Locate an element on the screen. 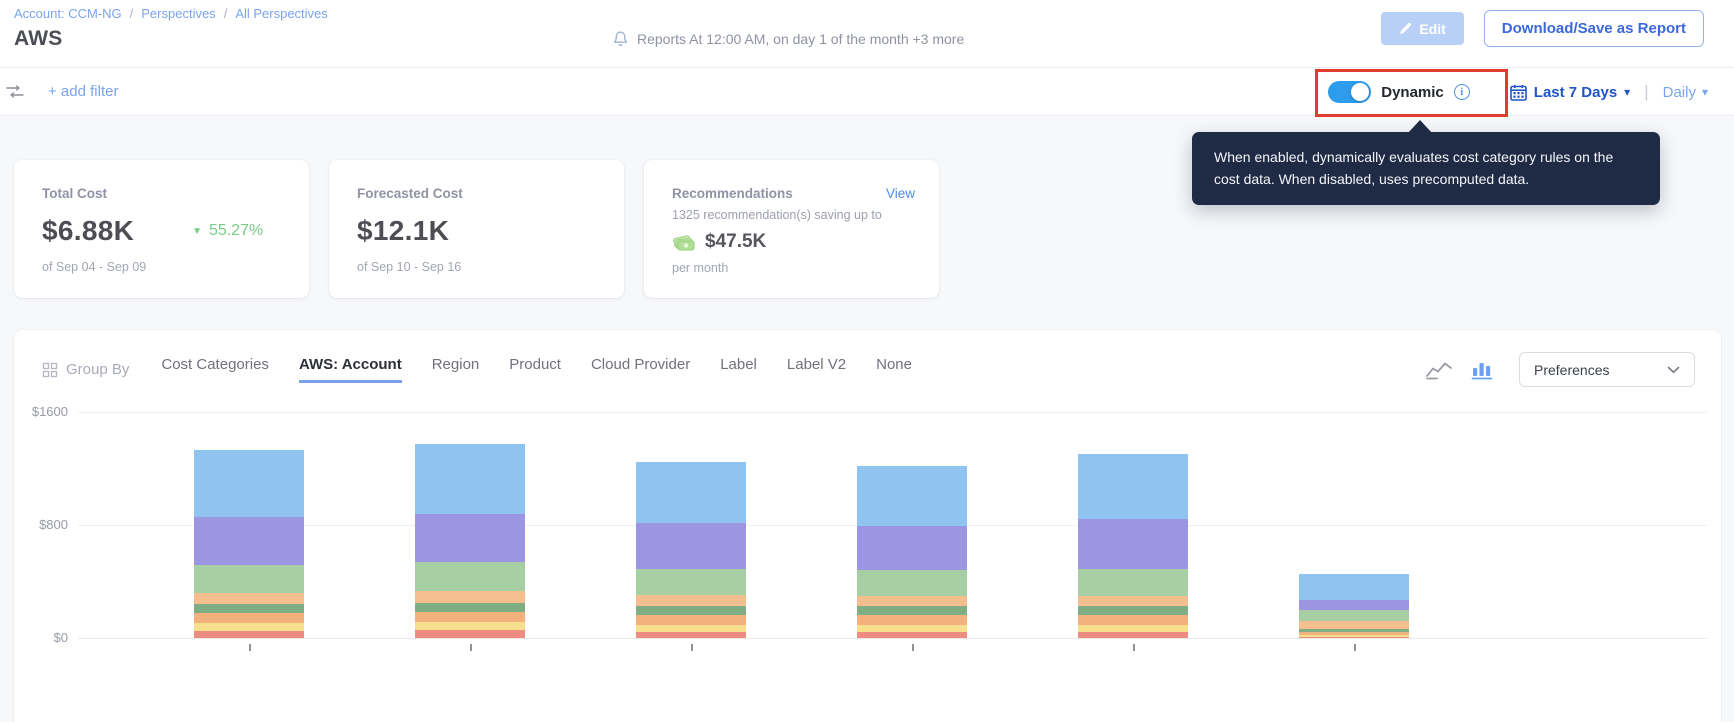 This screenshot has width=1734, height=722. filter-bar: + add filter Dynamic i Last 7 Days ▾ is located at coordinates (867, 92).